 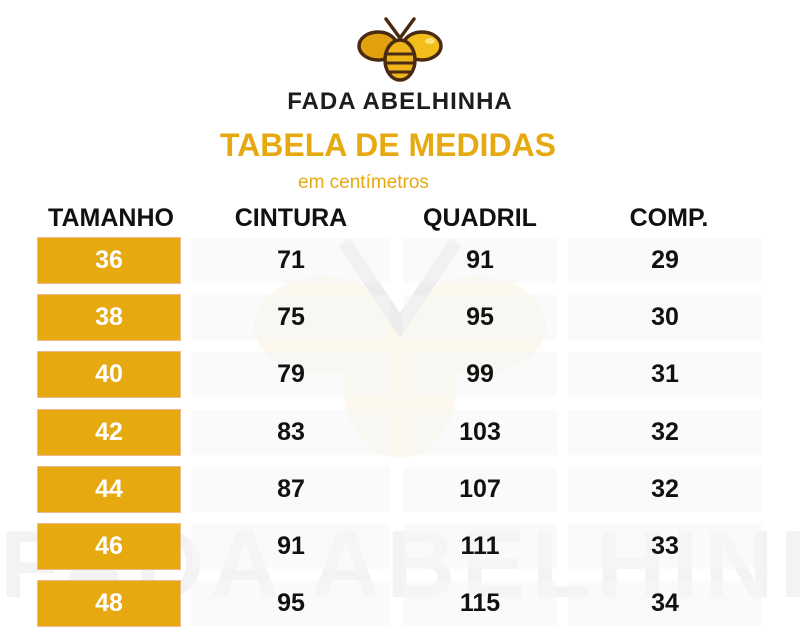 What do you see at coordinates (291, 489) in the screenshot?
I see `cell-cintura: 87` at bounding box center [291, 489].